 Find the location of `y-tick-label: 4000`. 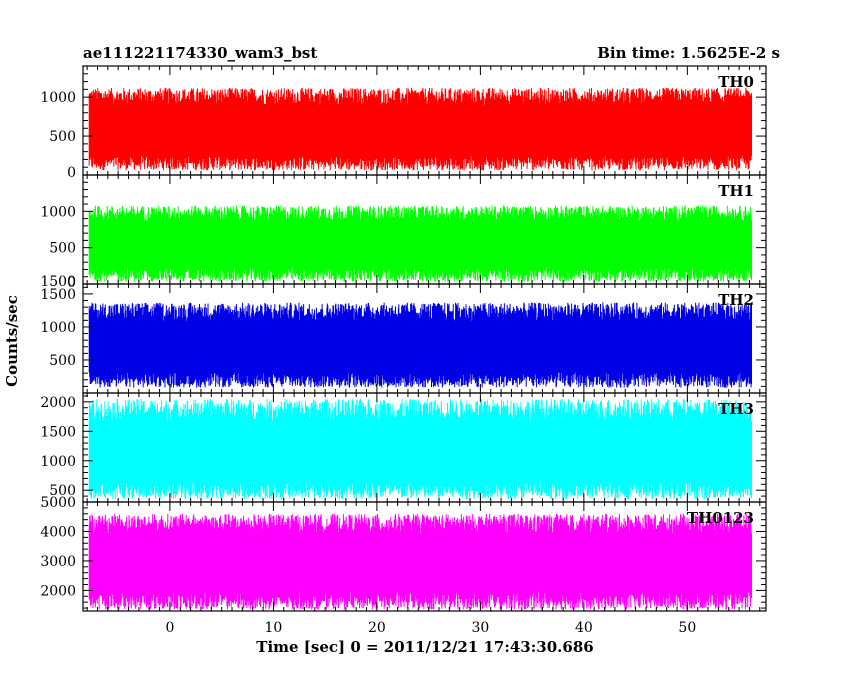

y-tick-label: 4000 is located at coordinates (58, 532).